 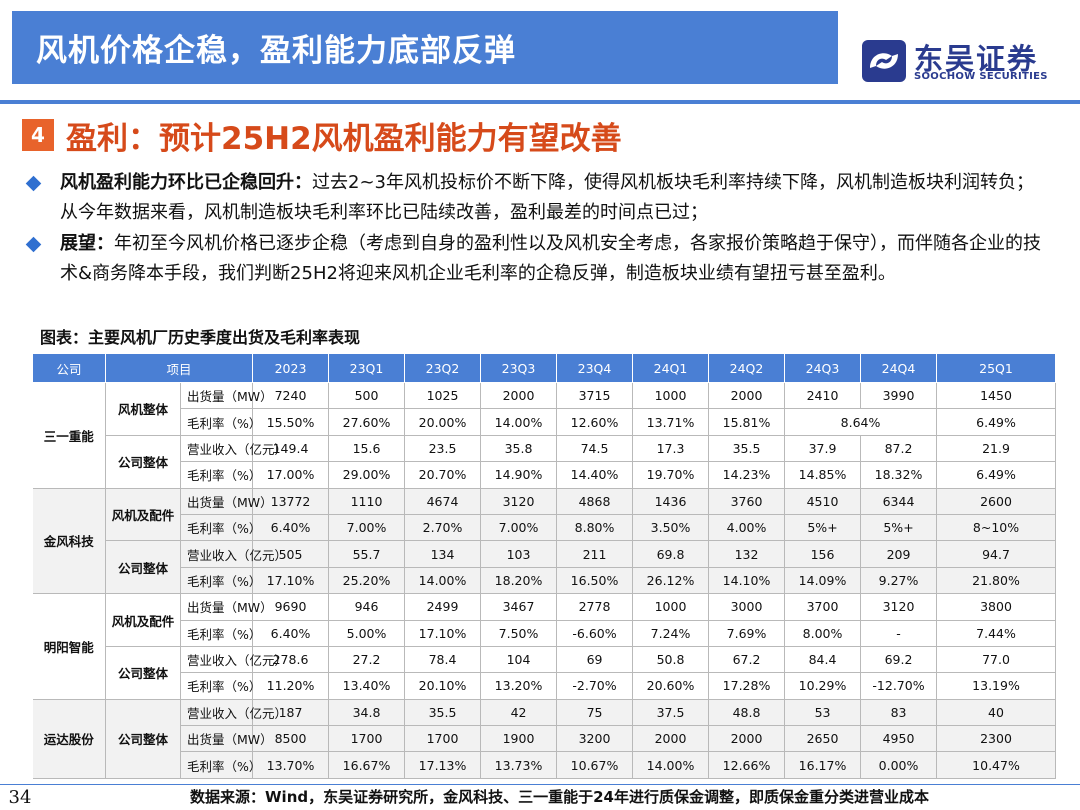 What do you see at coordinates (519, 580) in the screenshot?
I see `value-cell: 18.20%` at bounding box center [519, 580].